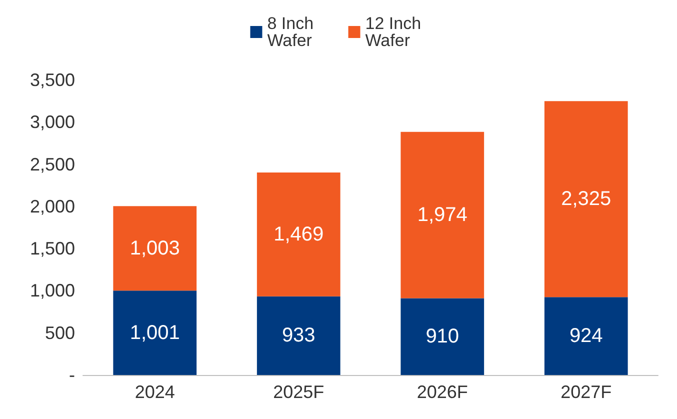  I want to click on x-tick-label: 2024, so click(154, 392).